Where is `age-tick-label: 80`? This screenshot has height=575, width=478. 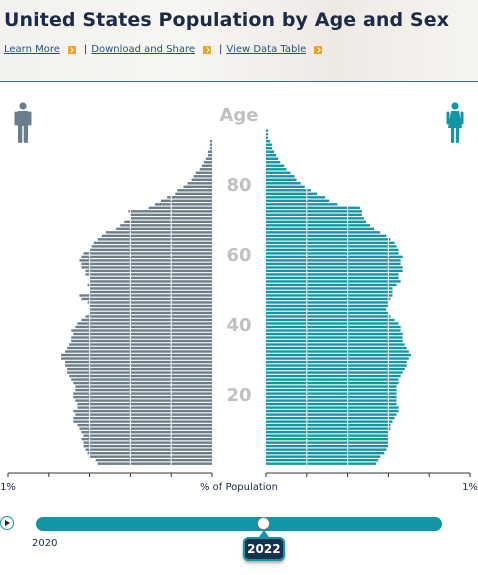 age-tick-label: 80 is located at coordinates (238, 185).